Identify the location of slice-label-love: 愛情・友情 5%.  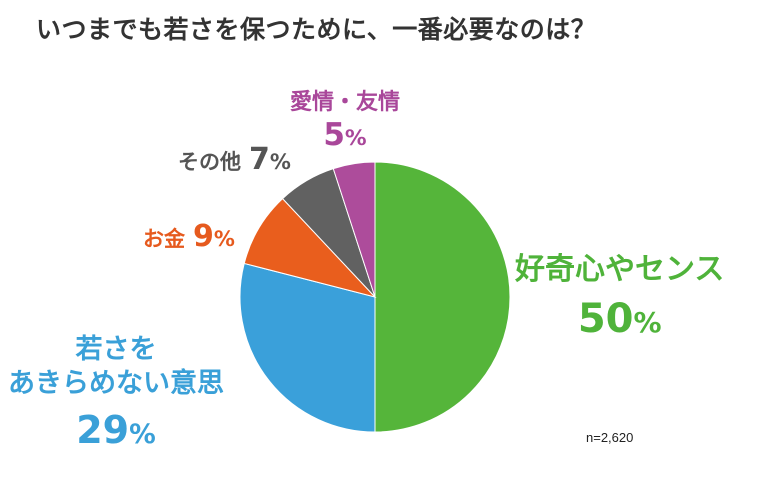
(345, 121).